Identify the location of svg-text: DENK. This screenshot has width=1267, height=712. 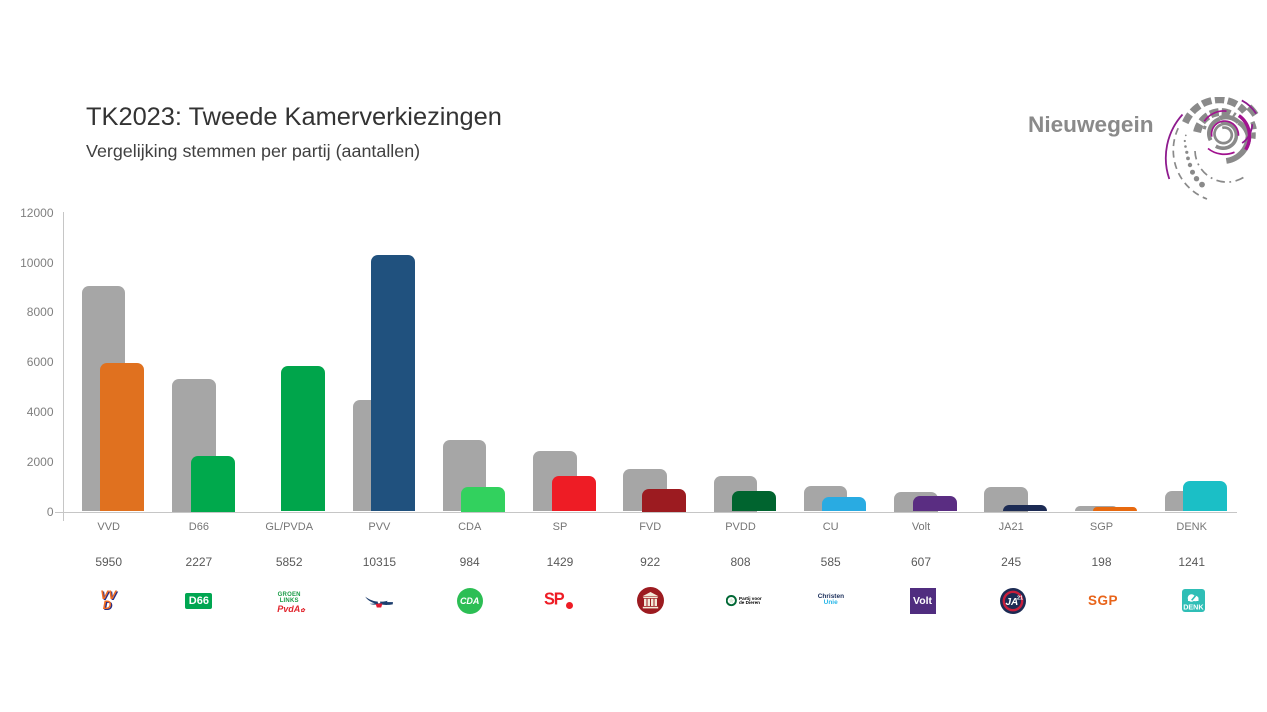
(1193, 607).